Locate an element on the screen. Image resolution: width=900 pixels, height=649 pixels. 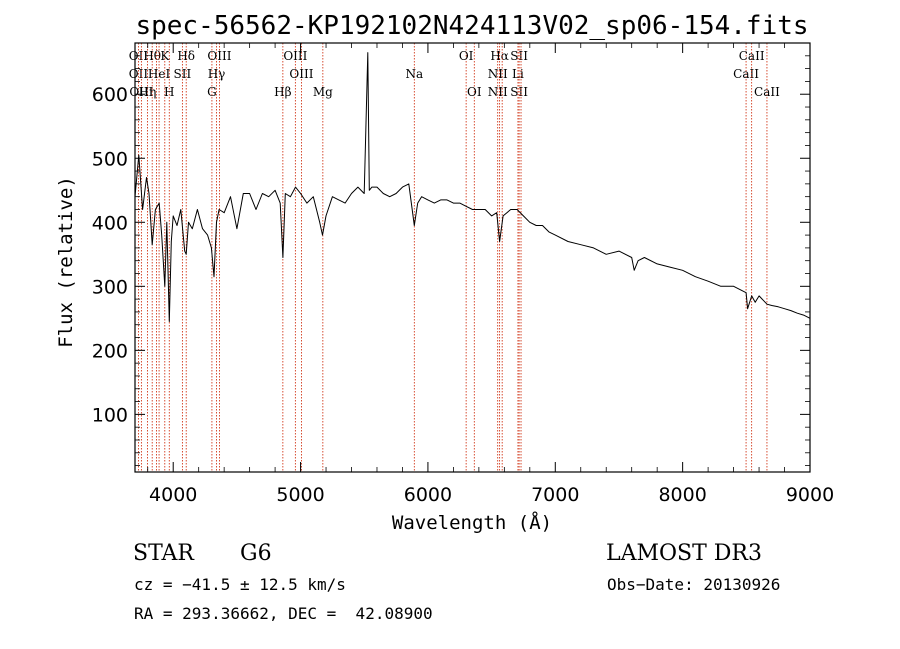
x-tick-label: 8000 is located at coordinates (682, 495).